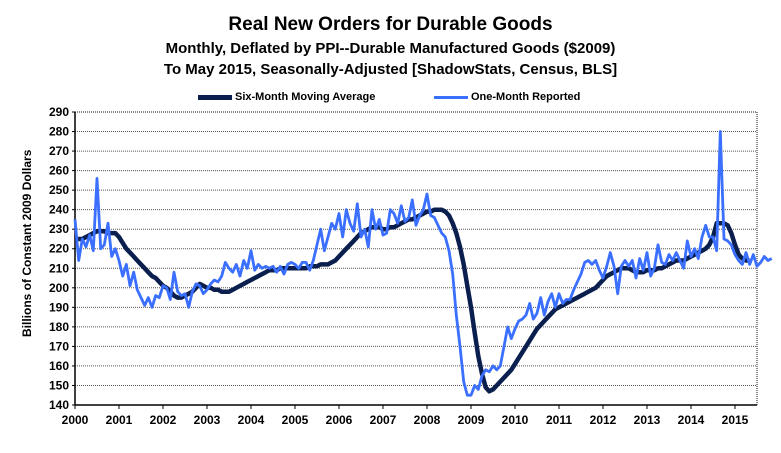 The image size is (781, 453). Describe the element at coordinates (59, 288) in the screenshot. I see `y-tick-label: 200` at that location.